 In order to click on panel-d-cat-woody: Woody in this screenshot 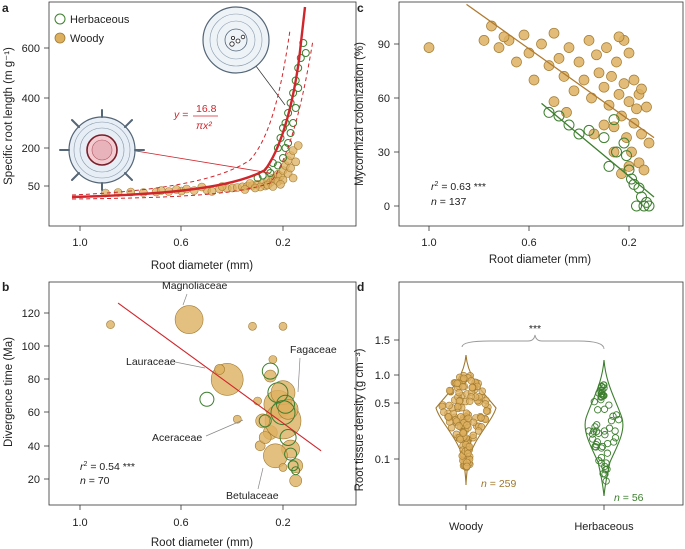, I will do `click(466, 527)`.